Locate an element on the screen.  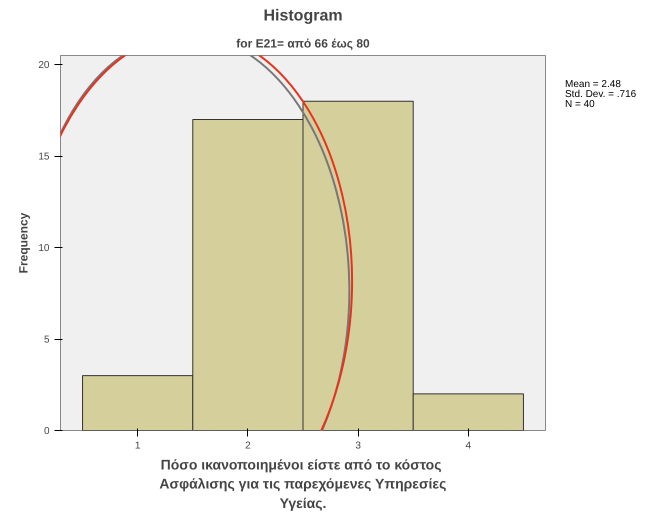
x-tick-label: 1 is located at coordinates (137, 446).